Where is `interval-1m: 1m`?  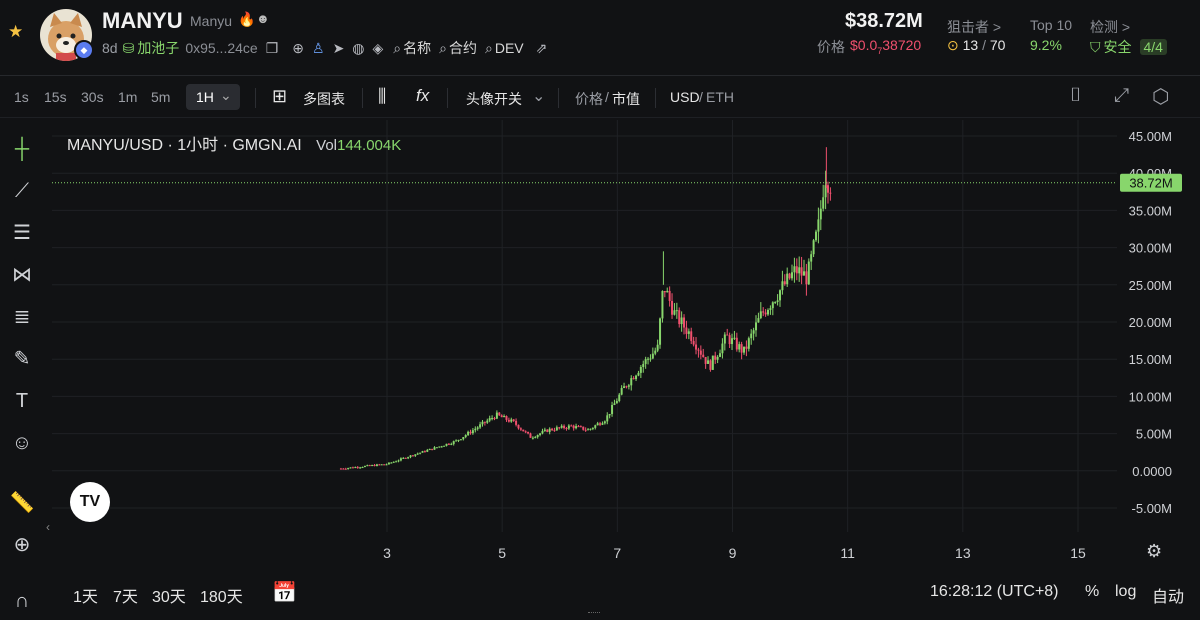 interval-1m: 1m is located at coordinates (128, 97).